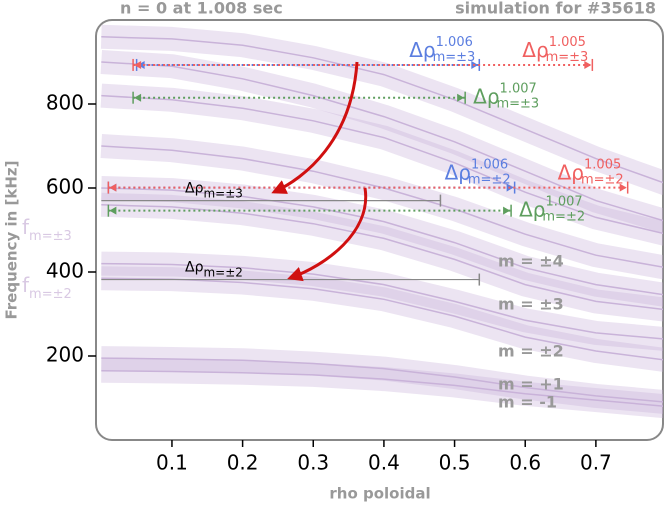 The width and height of the screenshot is (665, 506). I want to click on interval-label: Δρ1.006 m=±2, so click(478, 172).